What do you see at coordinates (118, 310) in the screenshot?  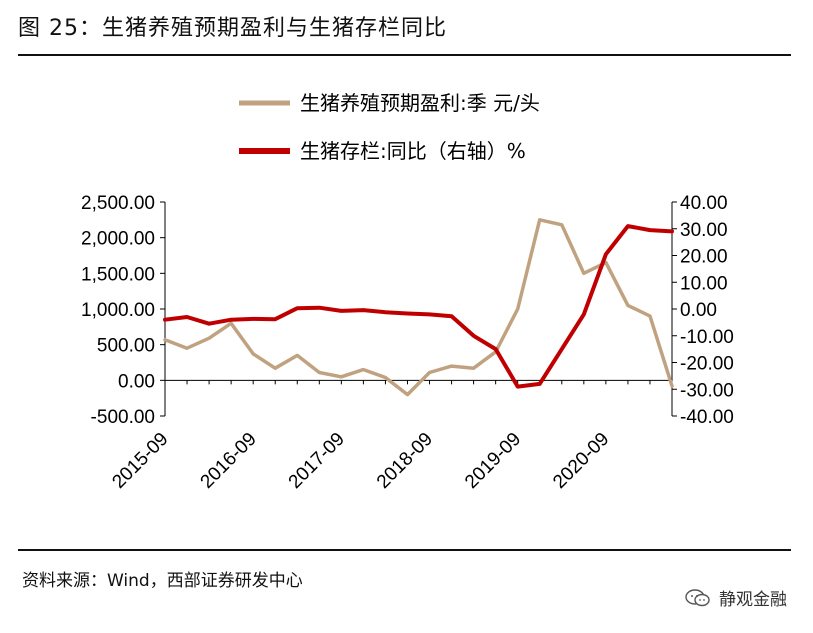 I see `left-tick-label: 1,000.00` at bounding box center [118, 310].